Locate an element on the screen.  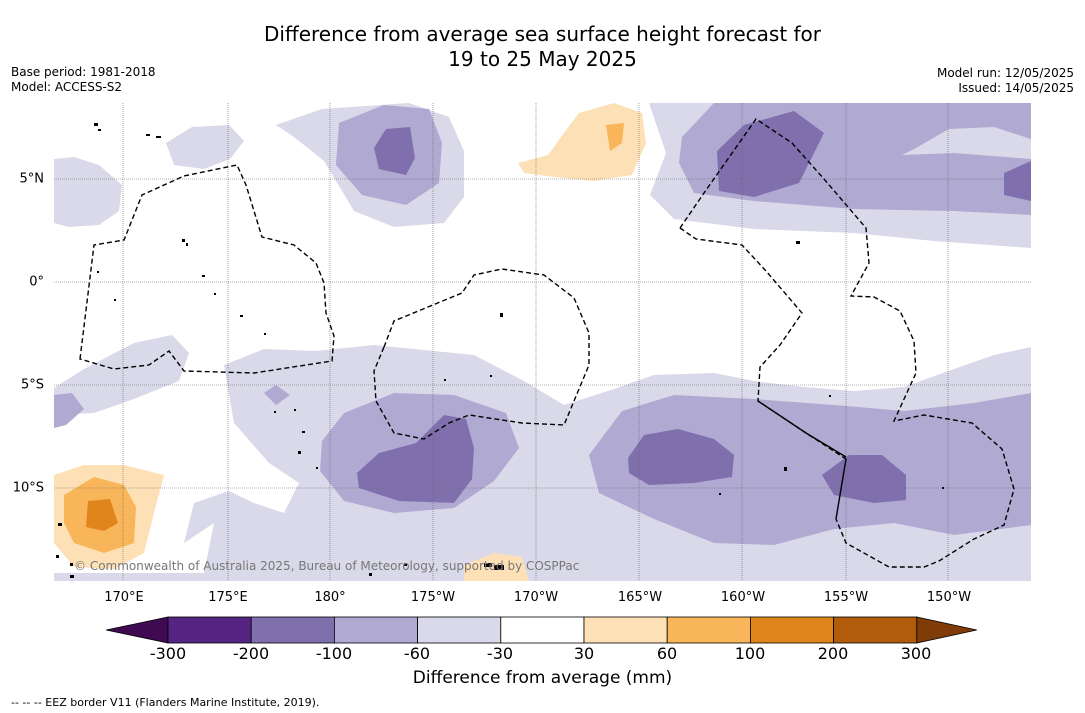
lon-label-0: 170°E is located at coordinates (124, 597).